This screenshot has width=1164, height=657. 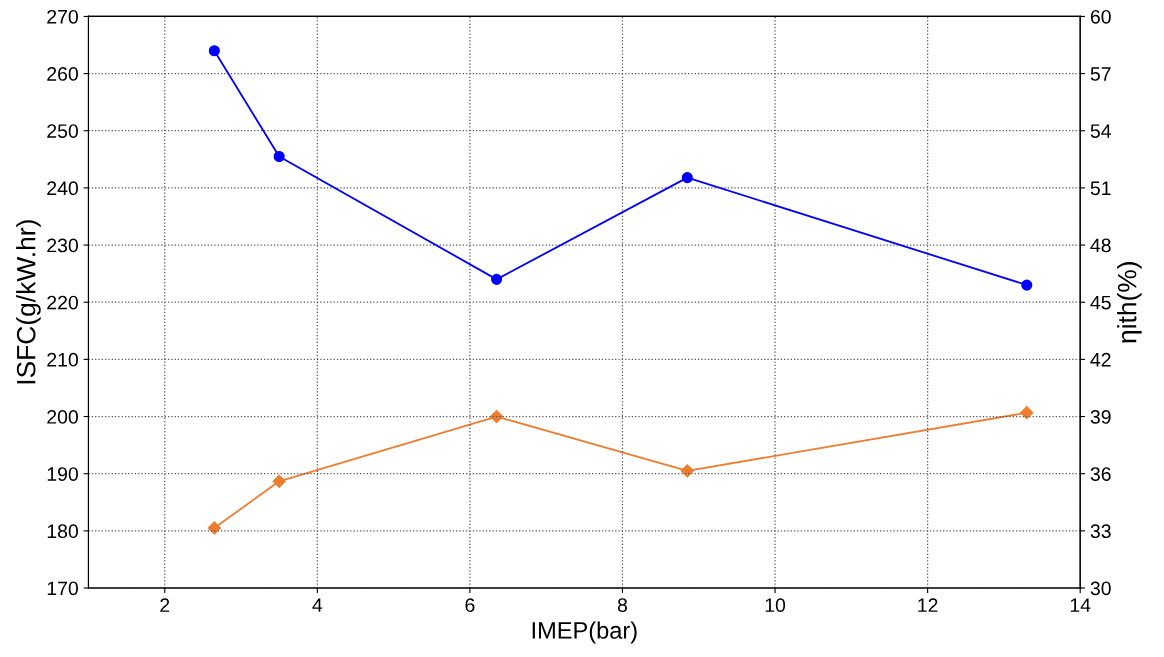 I want to click on y2-axis-title: ηith(%), so click(x=1129, y=302).